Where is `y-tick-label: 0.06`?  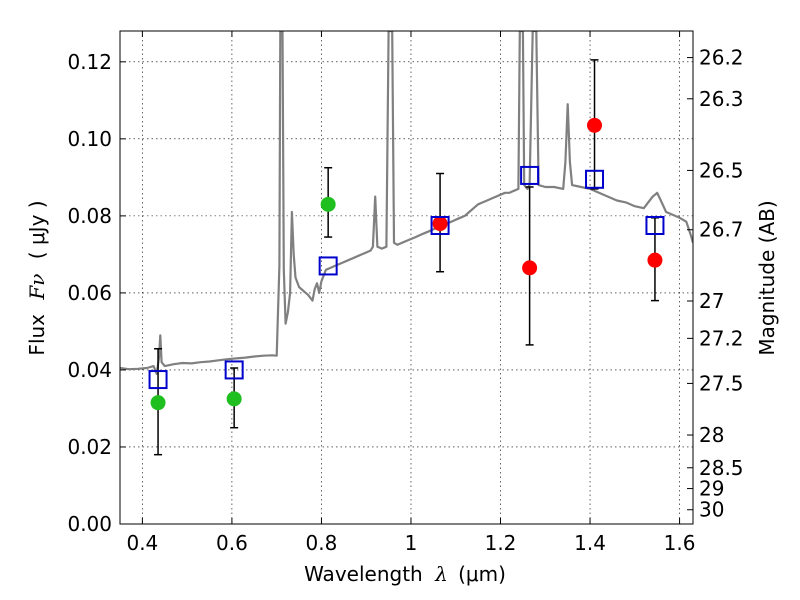 y-tick-label: 0.06 is located at coordinates (89, 293).